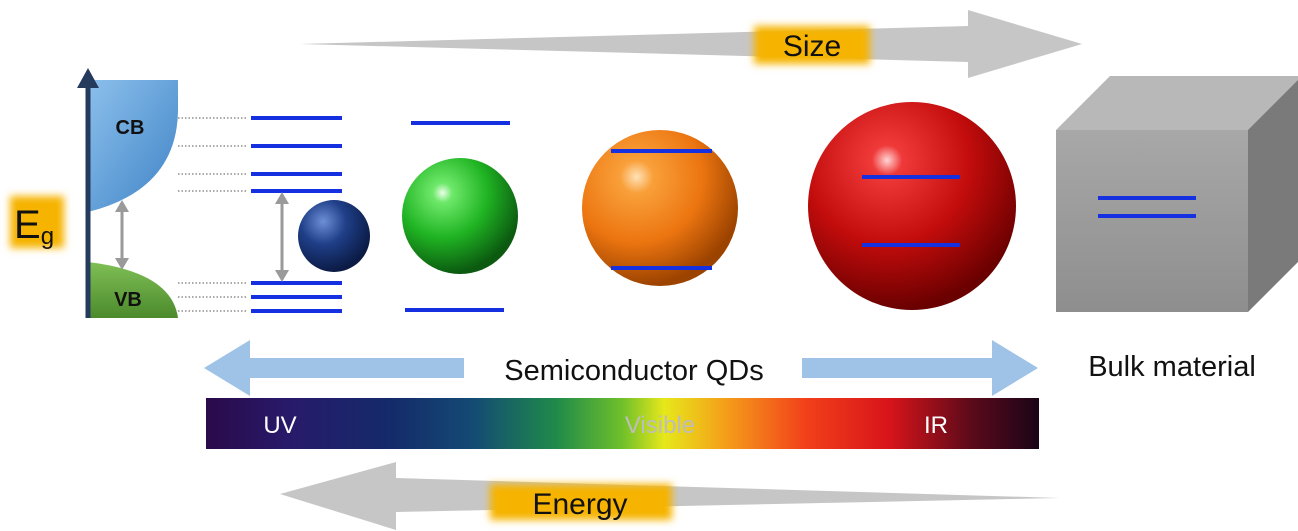 The image size is (1298, 531). I want to click on qd-red-sphere, so click(912, 206).